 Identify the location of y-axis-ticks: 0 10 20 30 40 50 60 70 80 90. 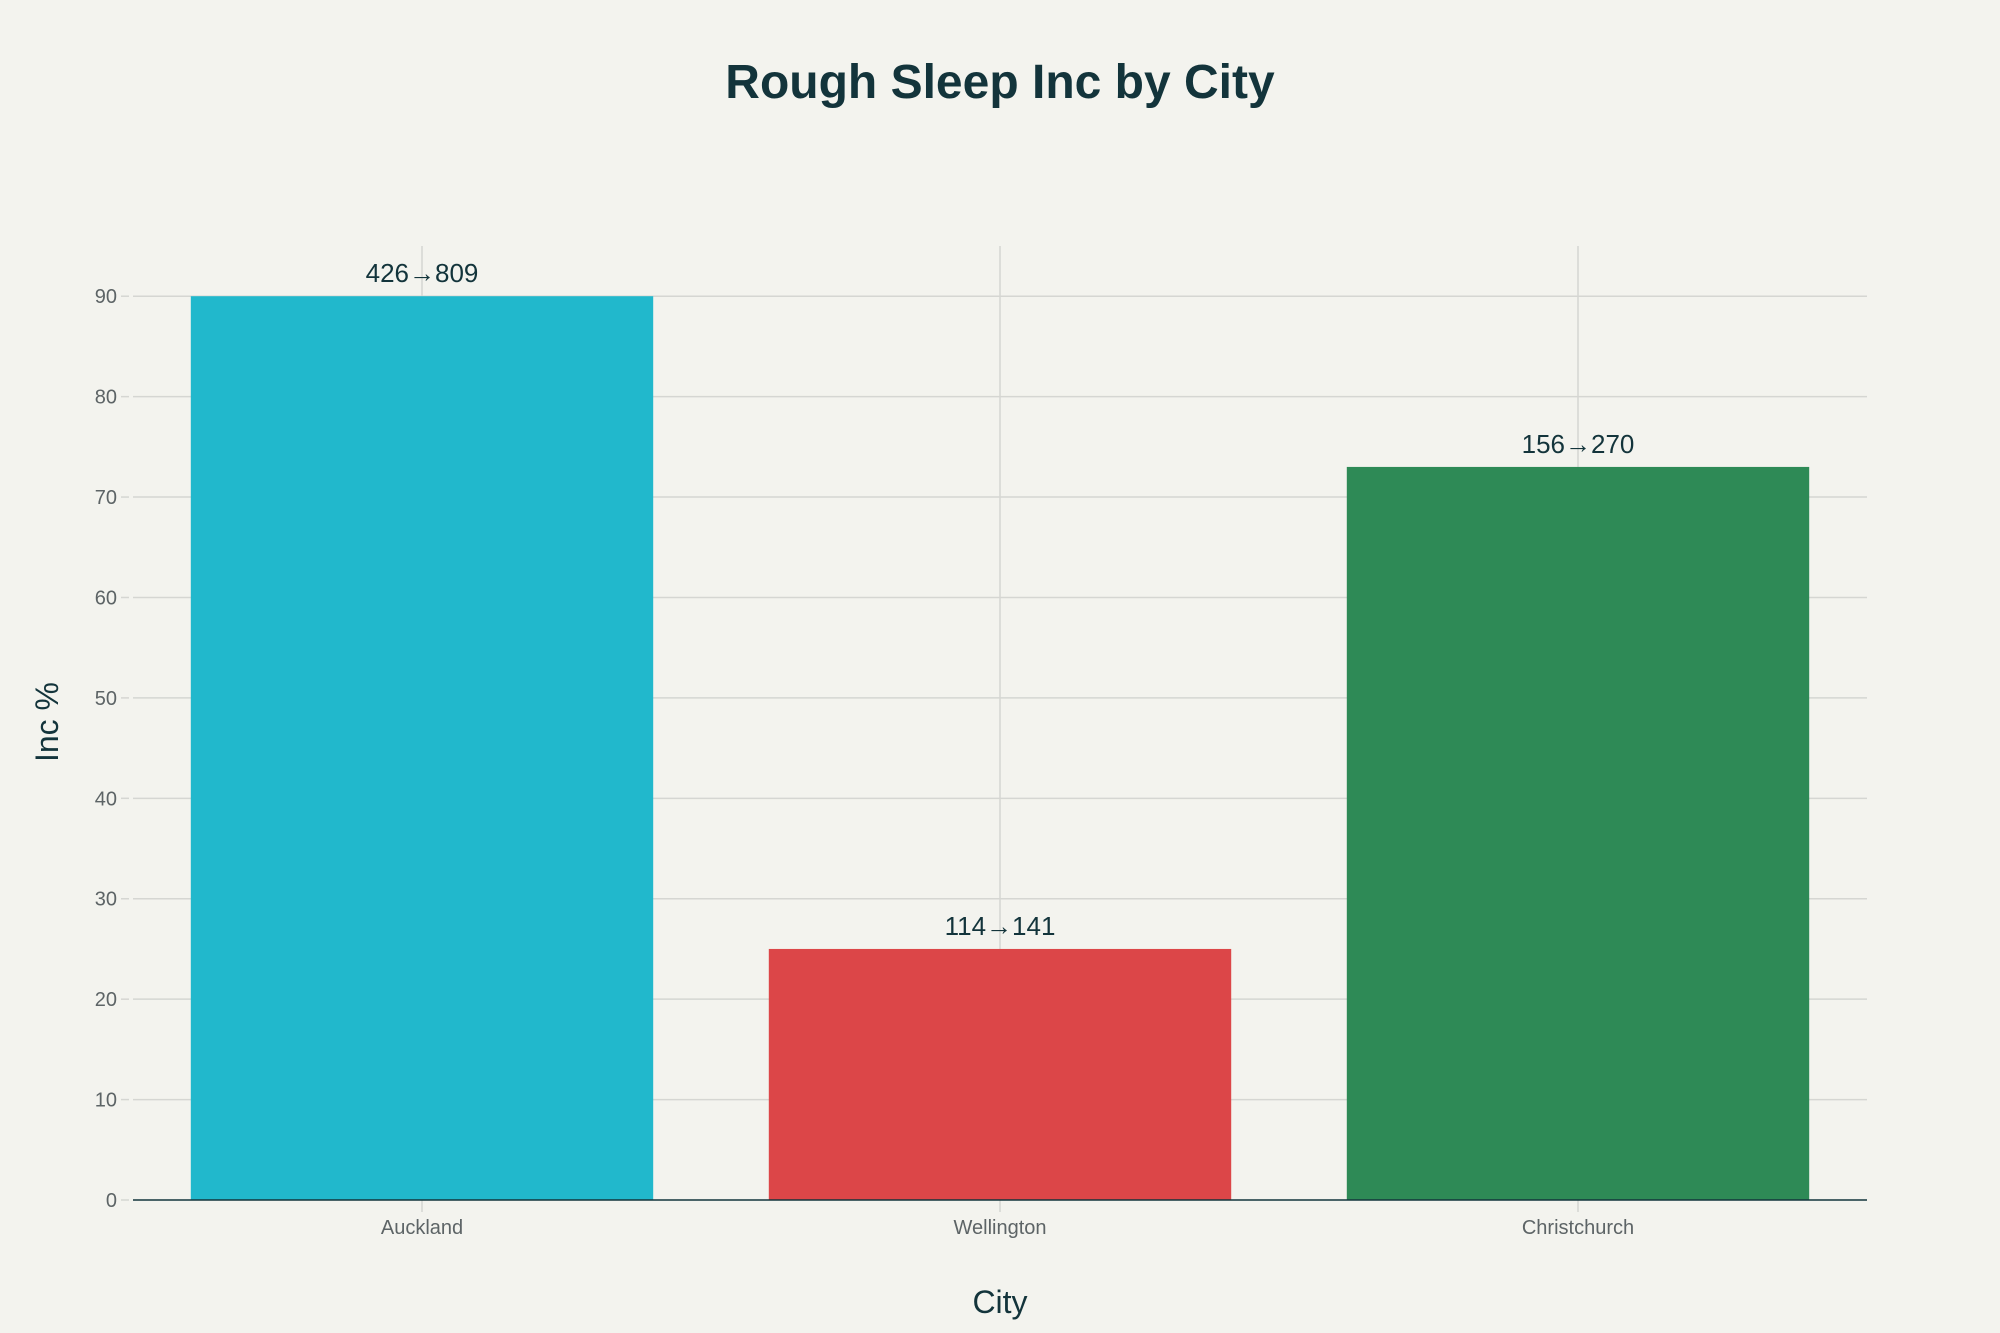
(112, 749).